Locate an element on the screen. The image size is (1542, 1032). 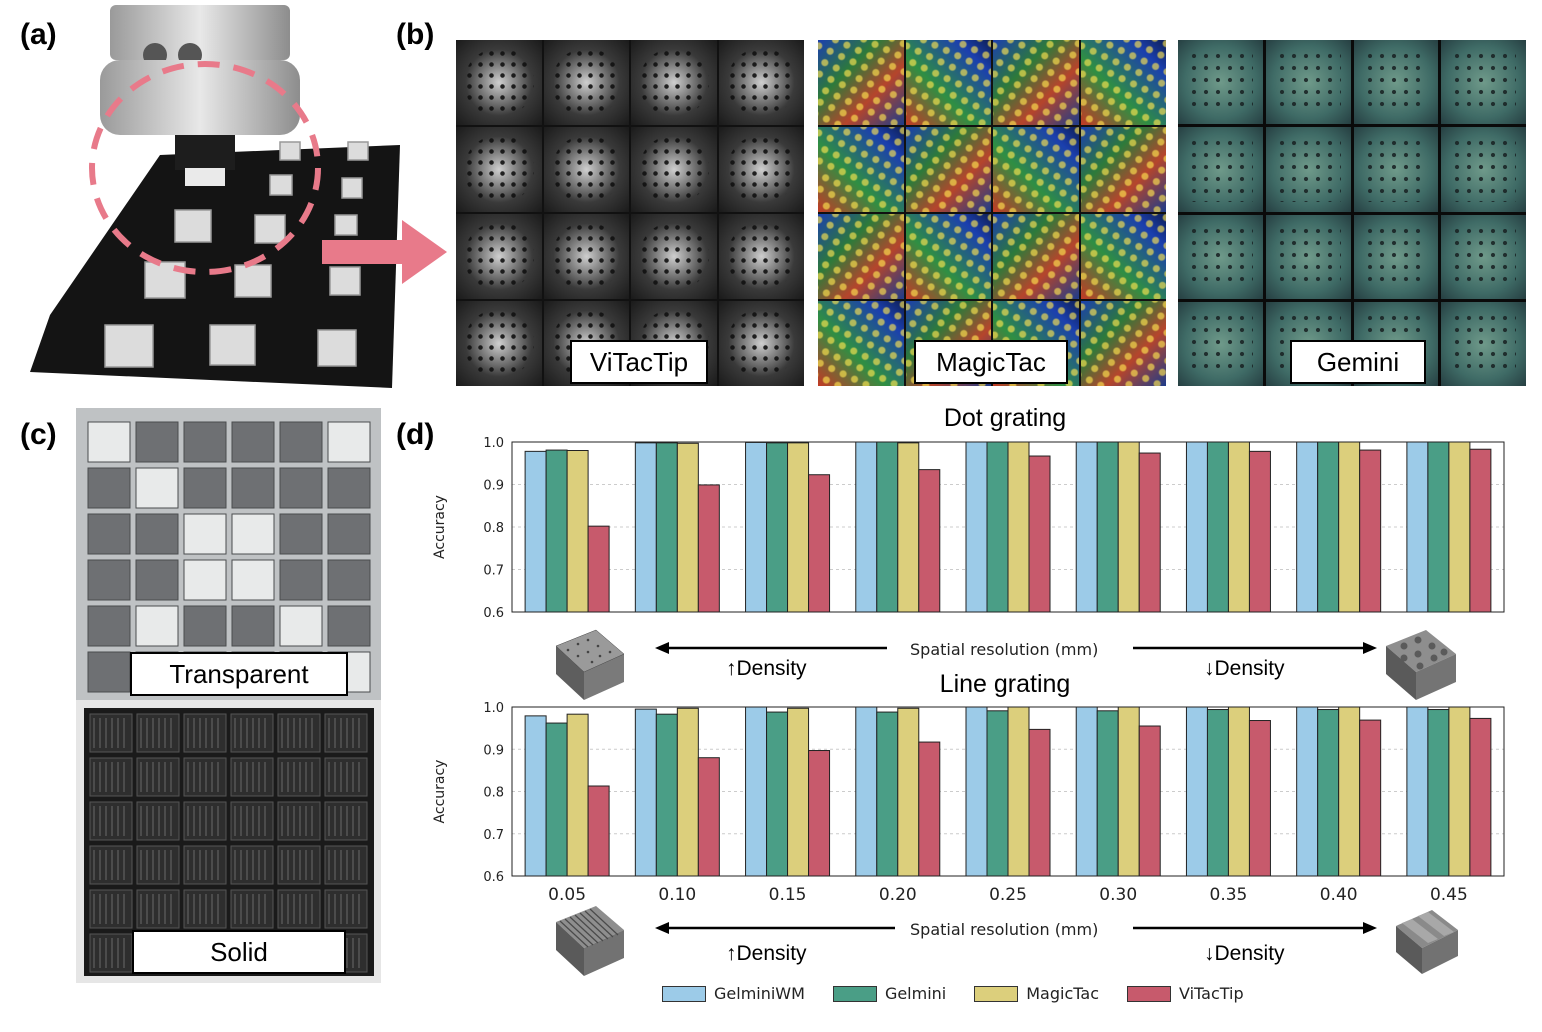
density-decrease-bottom: ↓Density is located at coordinates (1244, 953).